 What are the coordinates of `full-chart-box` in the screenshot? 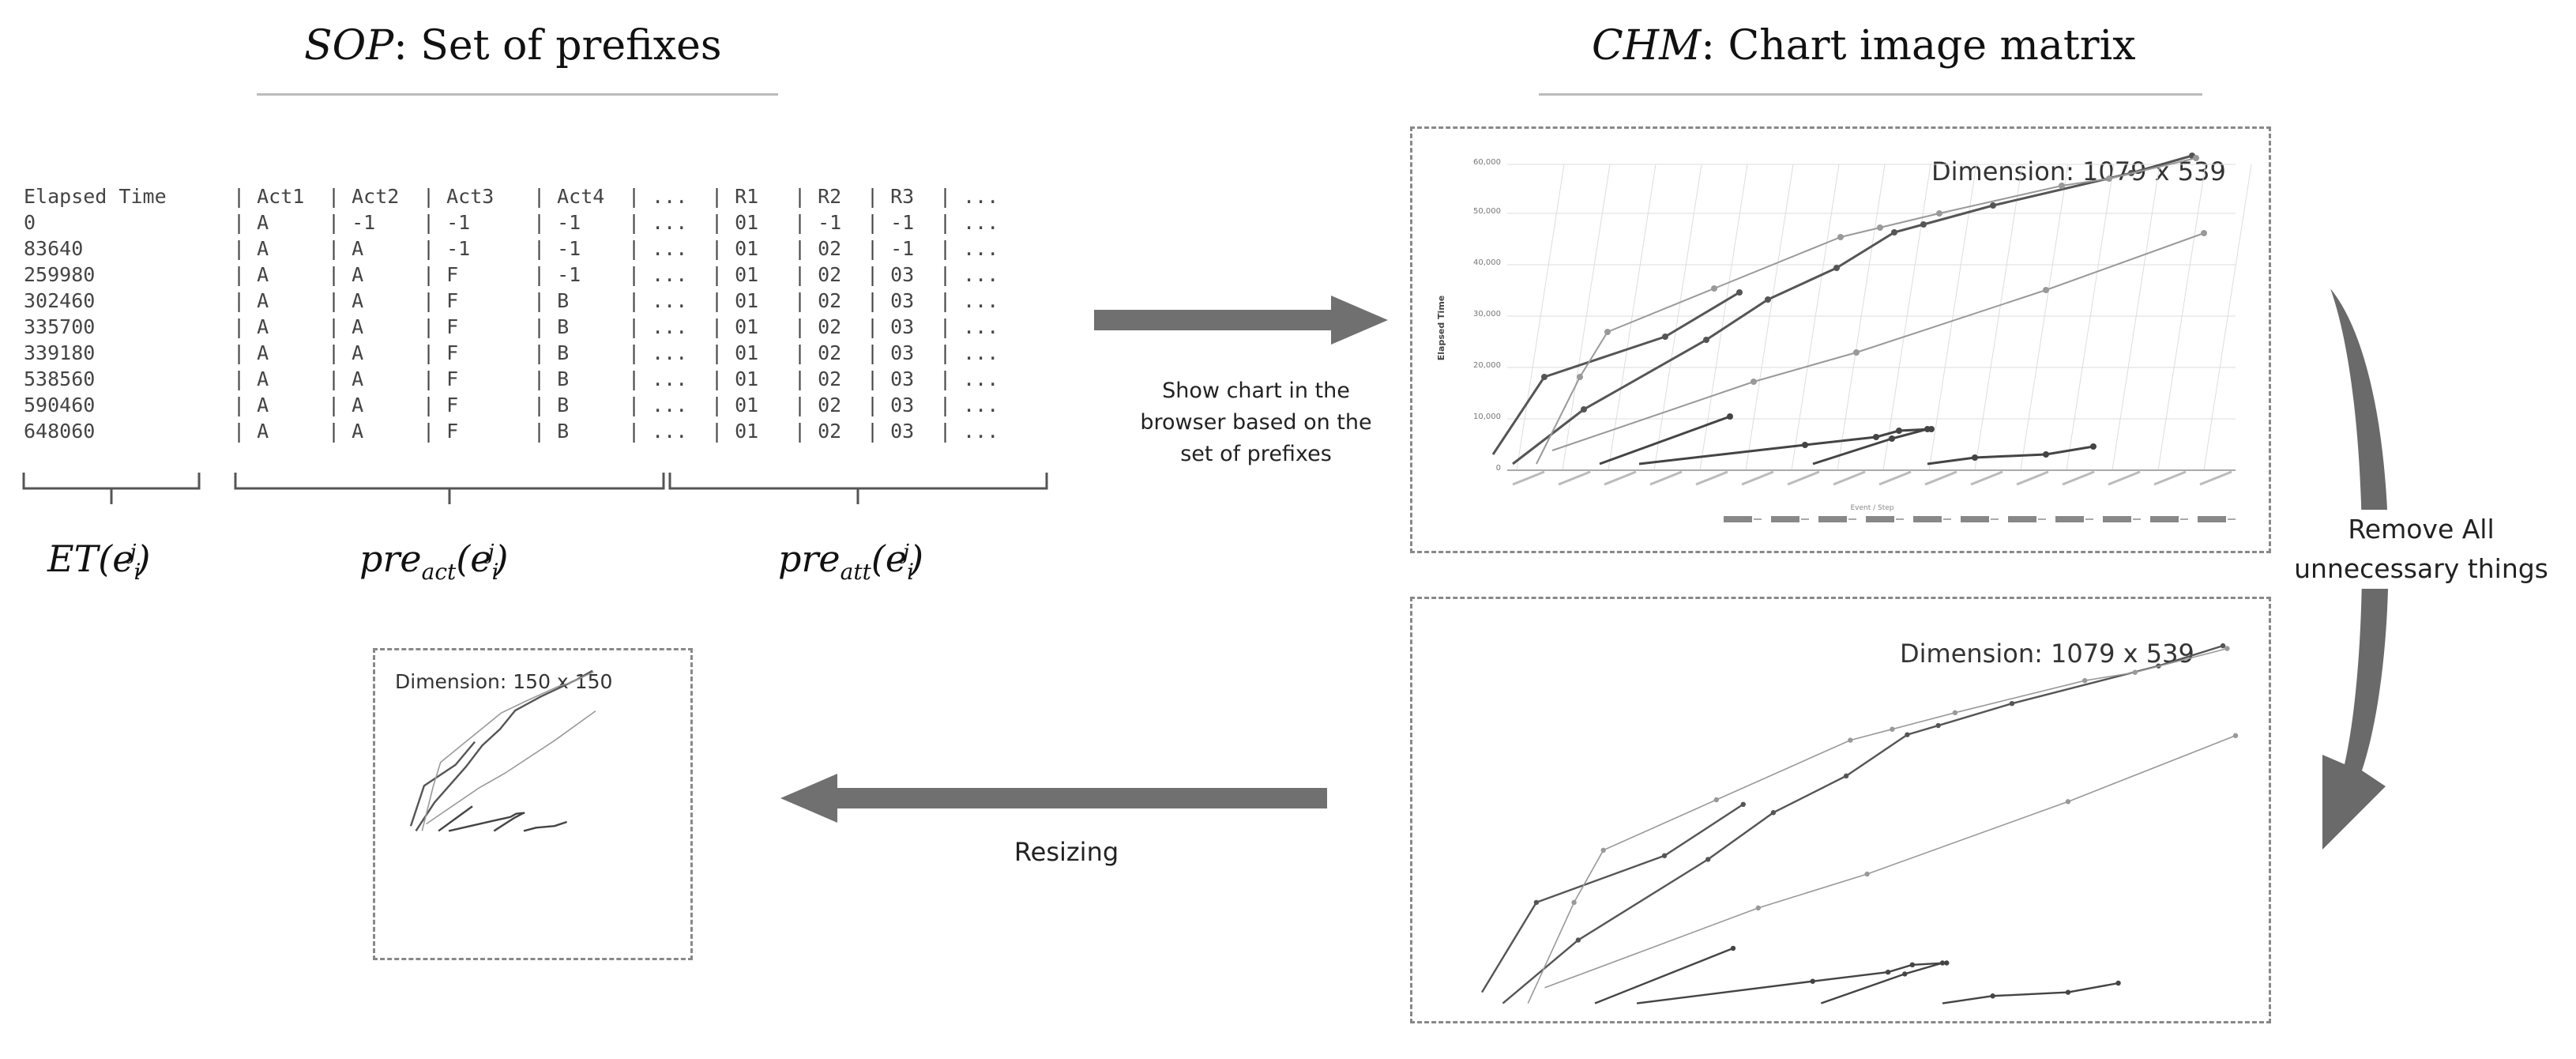 It's located at (1840, 339).